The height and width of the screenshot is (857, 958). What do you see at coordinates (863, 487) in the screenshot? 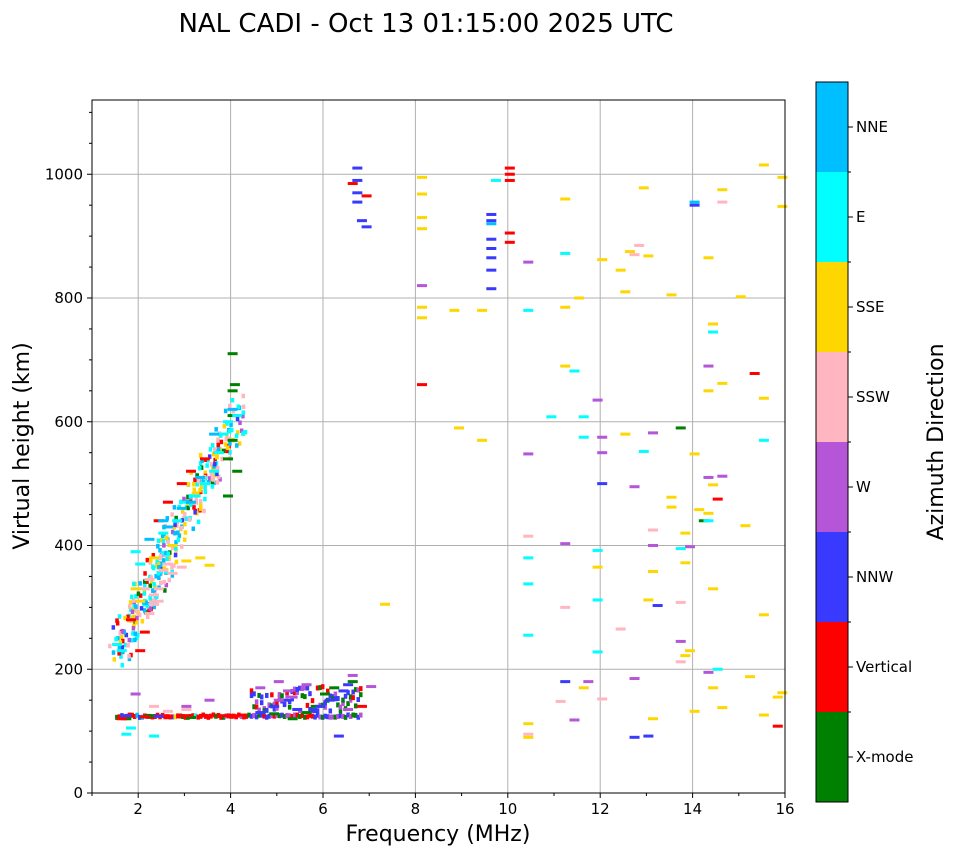
I see `colorbar-tick-label: W` at bounding box center [863, 487].